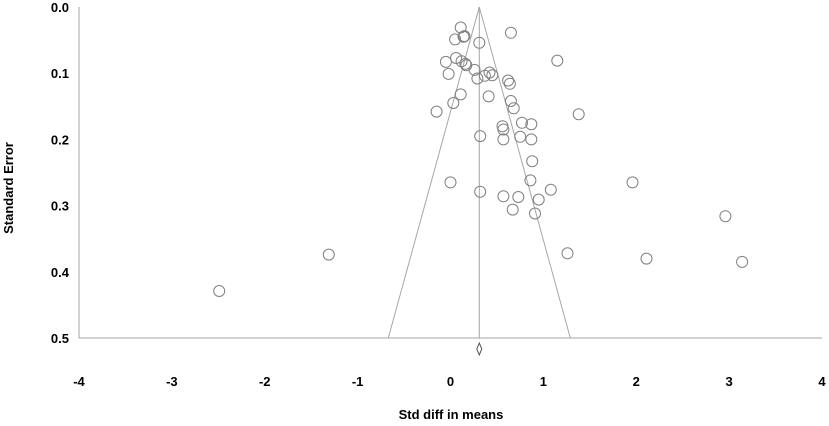 Image resolution: width=829 pixels, height=426 pixels. Describe the element at coordinates (60, 73) in the screenshot. I see `y-tick-label: 0.1` at that location.